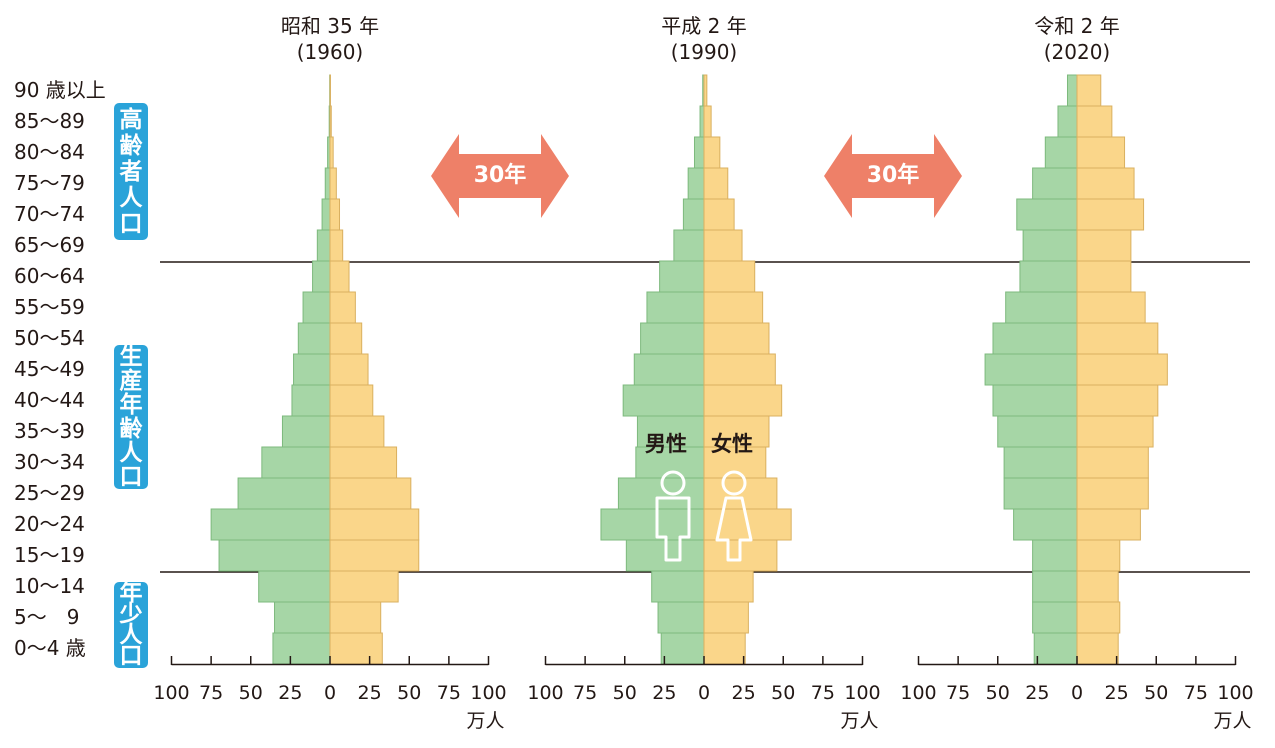 The width and height of the screenshot is (1275, 748). I want to click on age-label: 30〜34, so click(49, 462).